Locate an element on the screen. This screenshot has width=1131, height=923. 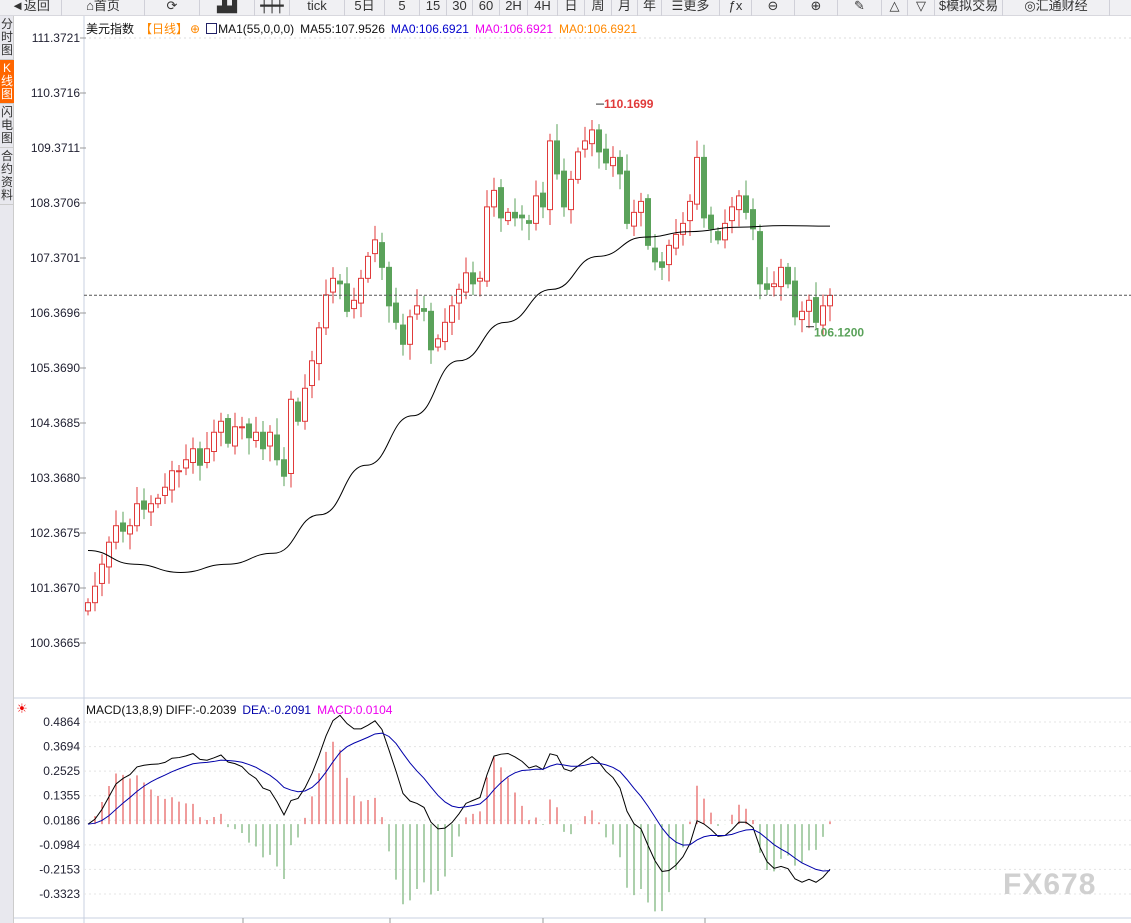
more-button: ☰更多 is located at coordinates (691, 8).